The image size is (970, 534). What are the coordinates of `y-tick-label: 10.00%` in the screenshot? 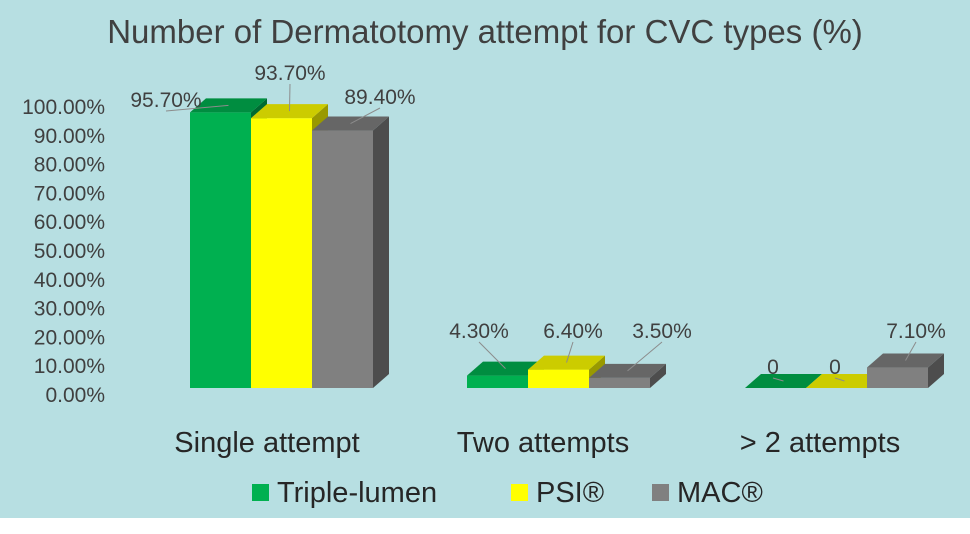 It's located at (69, 366).